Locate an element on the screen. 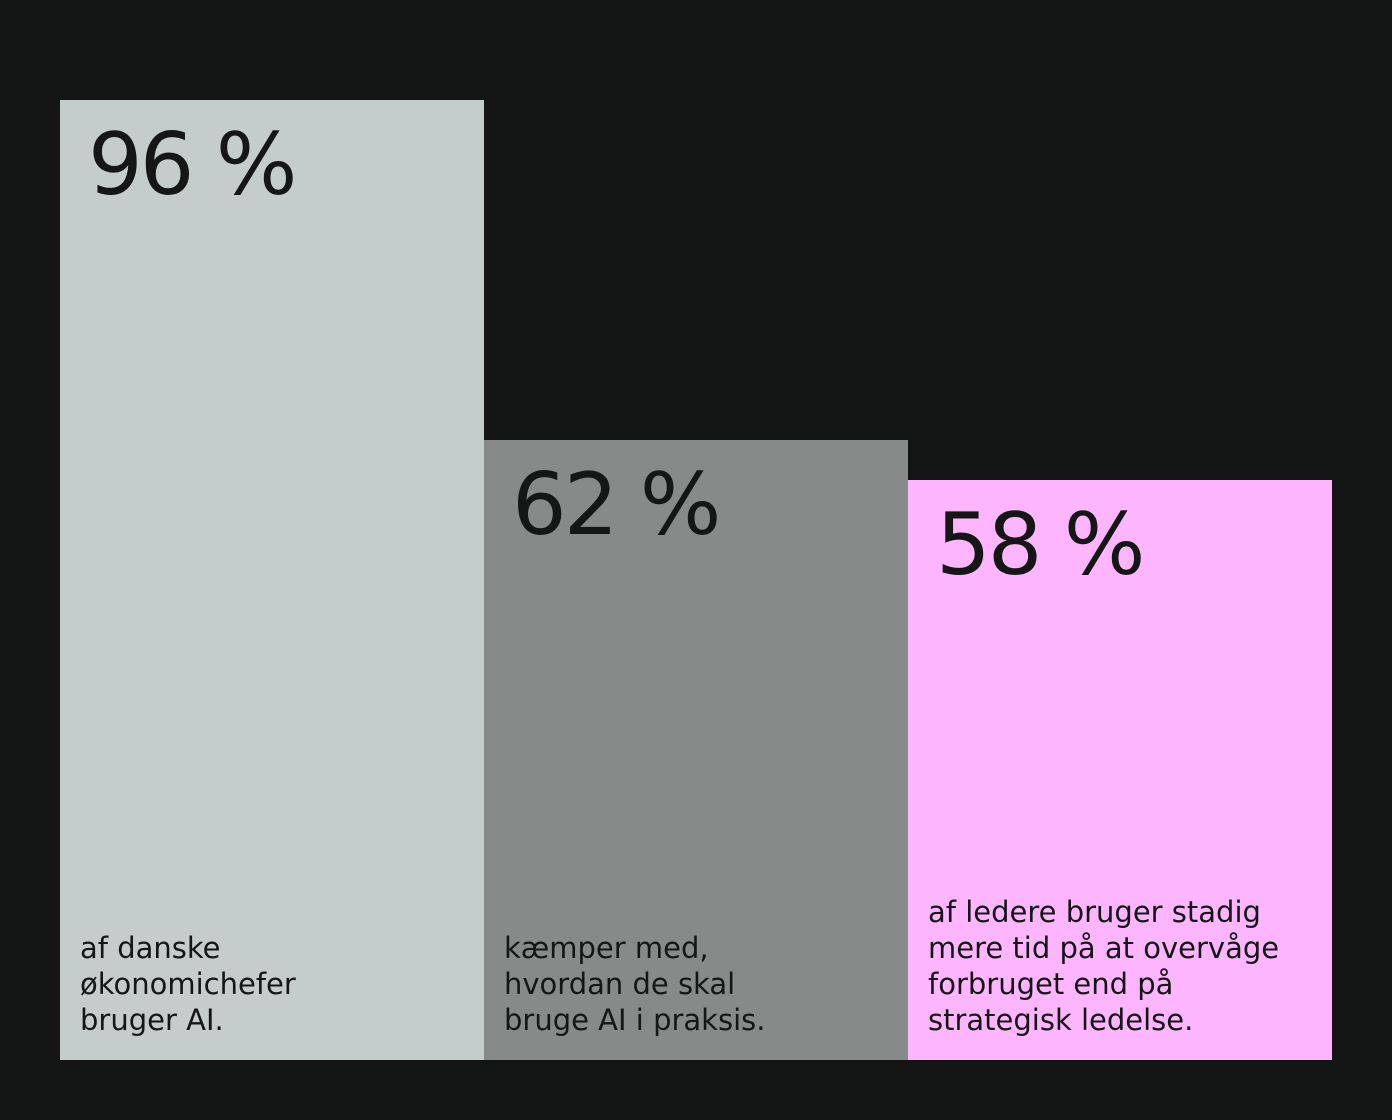 This screenshot has height=1120, width=1392. bar-caption-line: af ledere bruger stadig is located at coordinates (1094, 912).